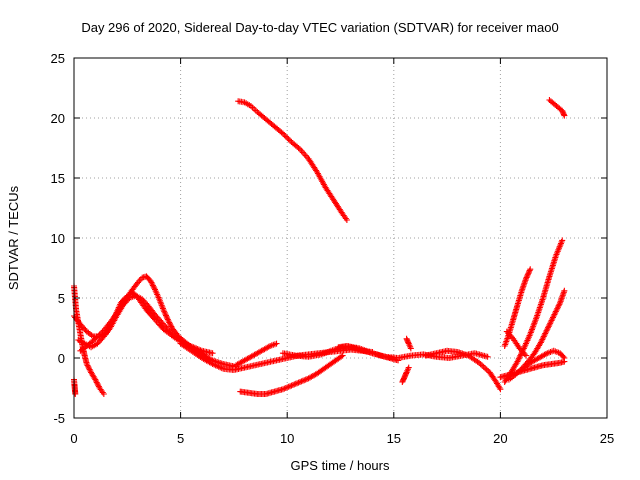  What do you see at coordinates (58, 58) in the screenshot?
I see `y-tick-label: 25` at bounding box center [58, 58].